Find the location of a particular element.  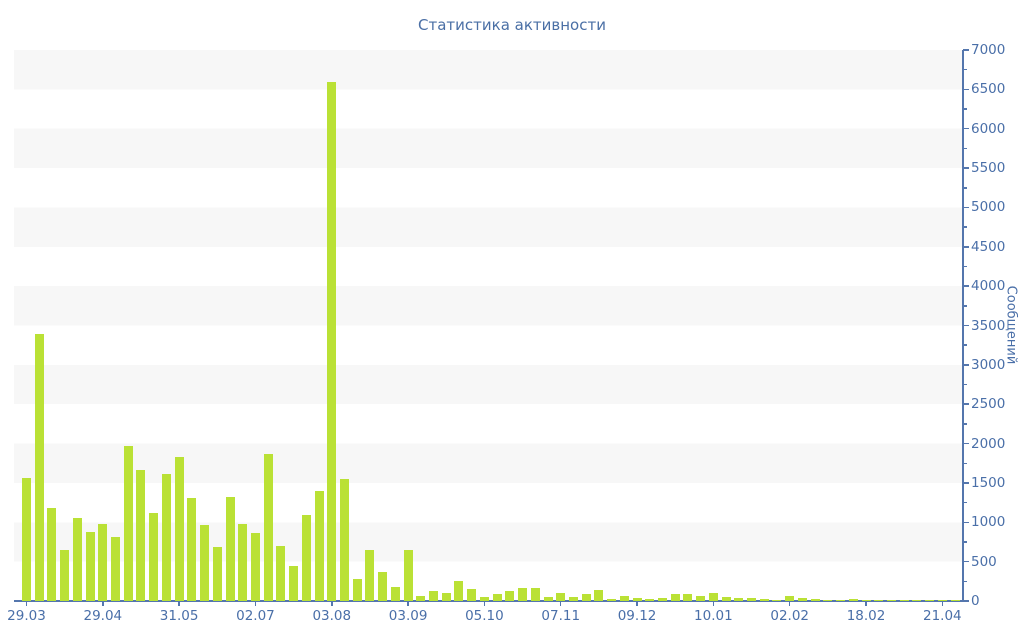

x-axis-label: 10.01 is located at coordinates (713, 616).